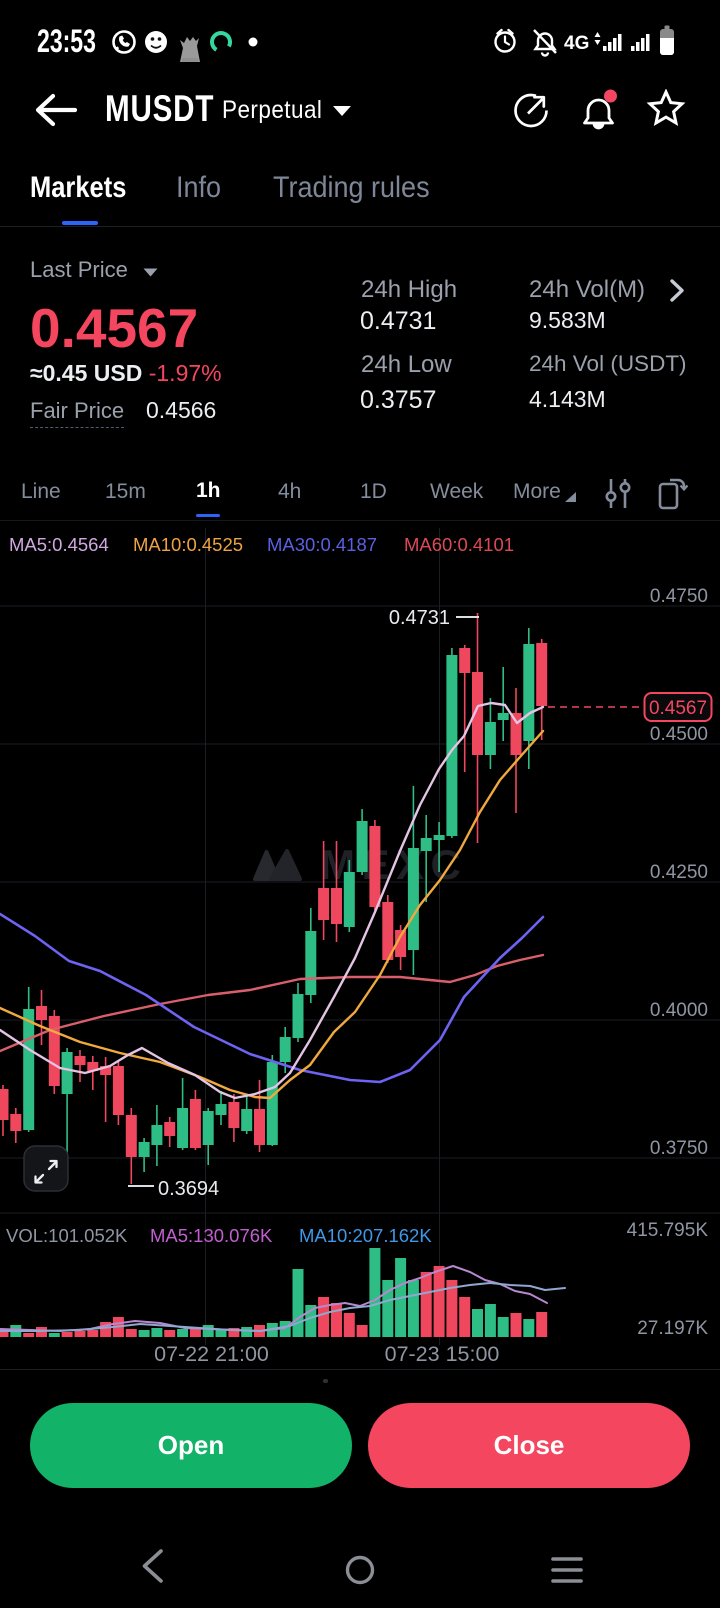 This screenshot has width=720, height=1608. I want to click on svg-text: 0.4250, so click(679, 872).